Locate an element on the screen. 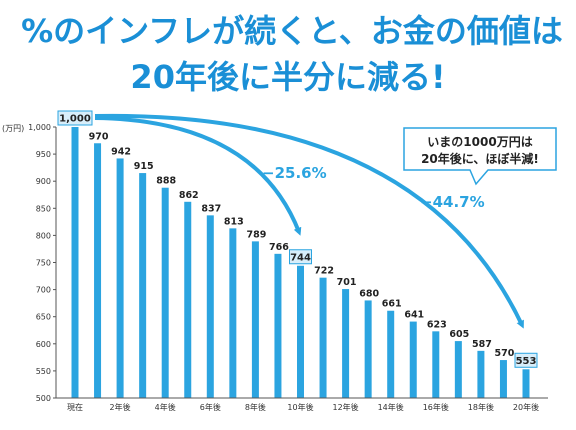 The width and height of the screenshot is (576, 430). value-label: 789 is located at coordinates (256, 234).